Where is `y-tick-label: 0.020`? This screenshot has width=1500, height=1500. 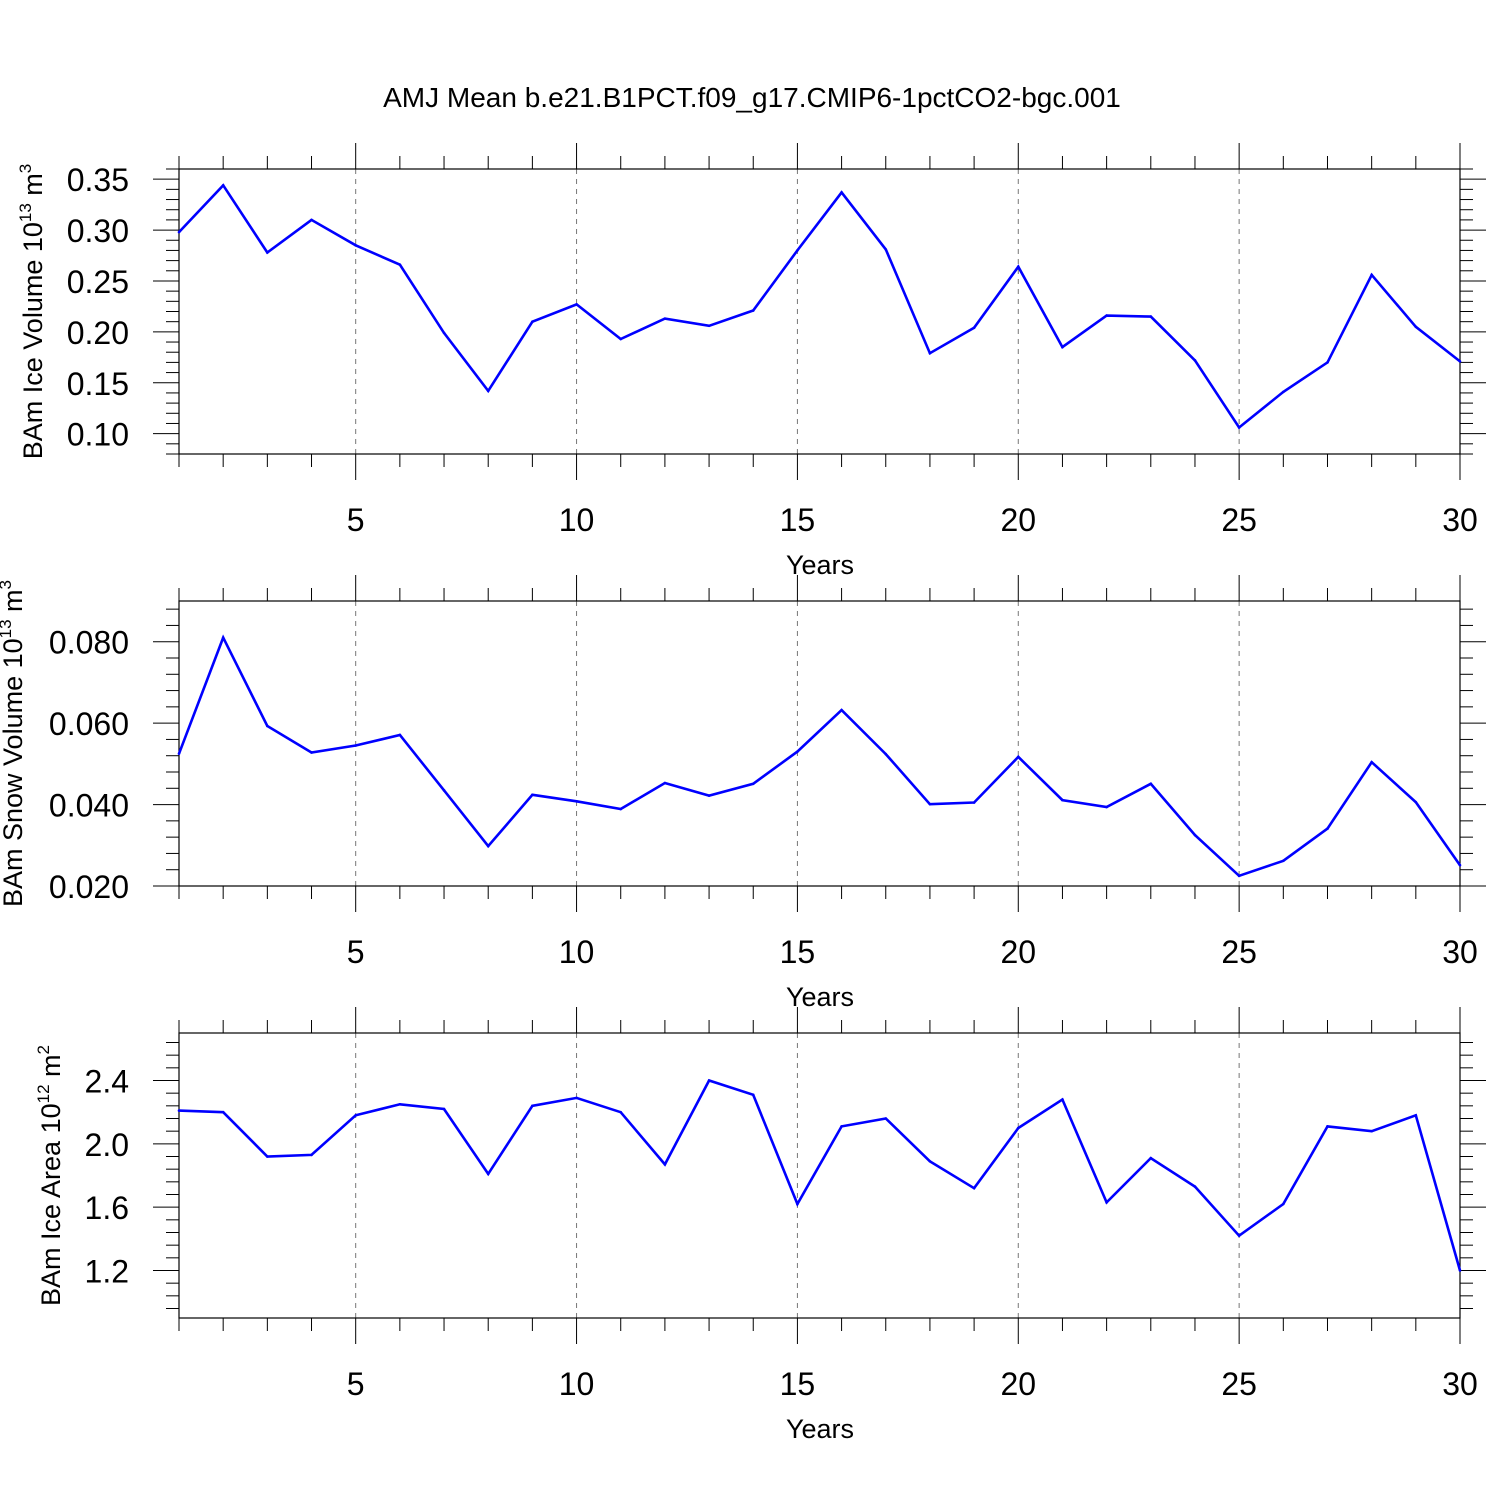
y-tick-label: 0.020 is located at coordinates (89, 887).